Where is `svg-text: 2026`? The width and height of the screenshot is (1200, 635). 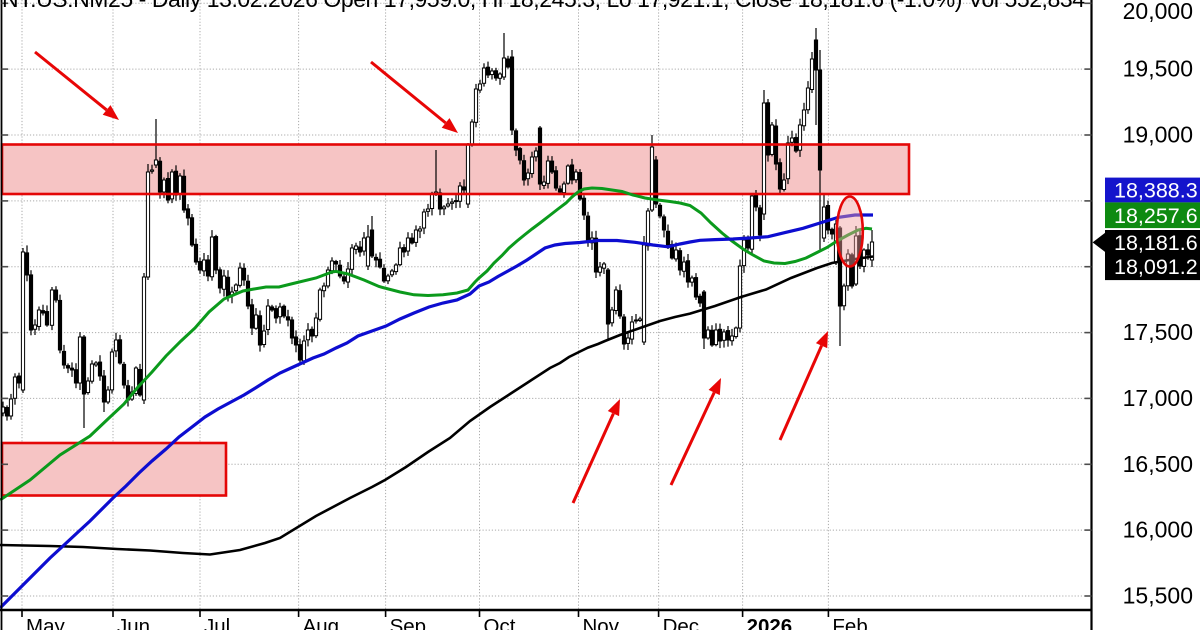 svg-text: 2026 is located at coordinates (770, 622).